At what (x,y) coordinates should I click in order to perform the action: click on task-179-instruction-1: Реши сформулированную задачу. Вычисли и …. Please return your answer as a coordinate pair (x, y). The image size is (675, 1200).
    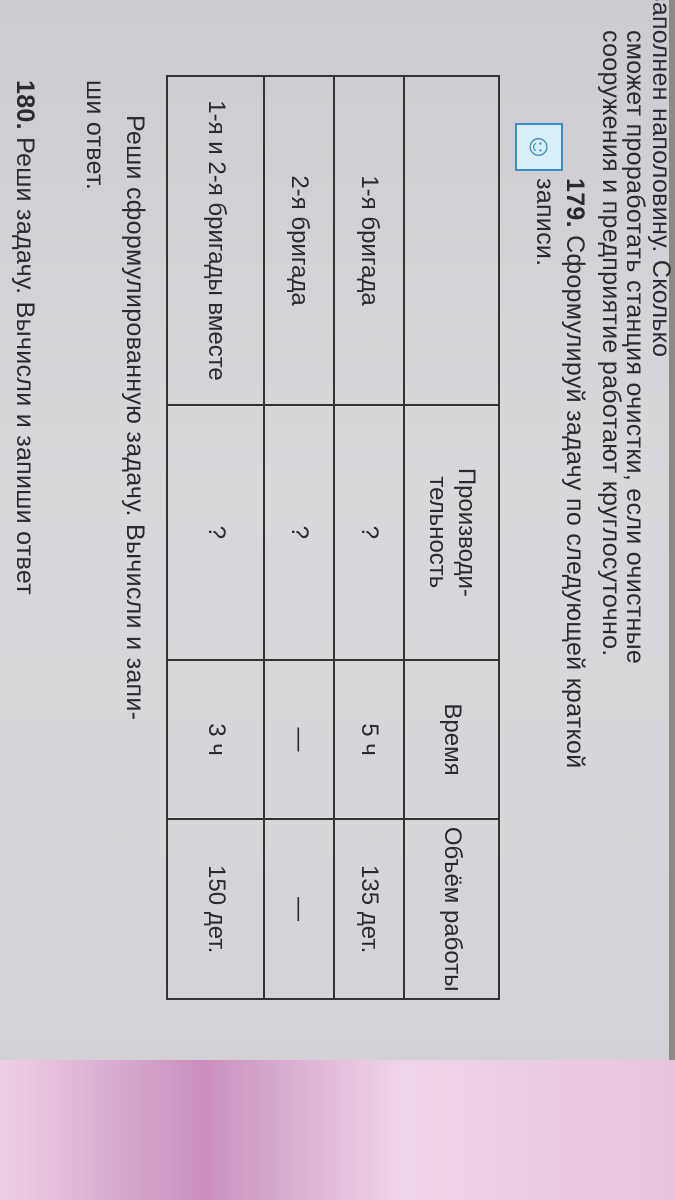
    Looking at the image, I should click on (135, 418).